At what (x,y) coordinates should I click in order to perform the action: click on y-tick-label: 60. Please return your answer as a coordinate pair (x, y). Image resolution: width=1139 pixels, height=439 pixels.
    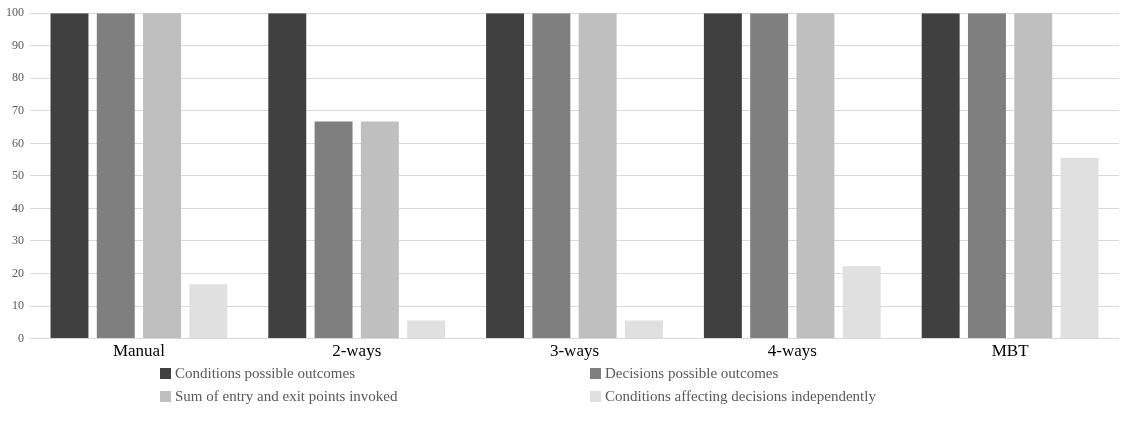
    Looking at the image, I should click on (18, 142).